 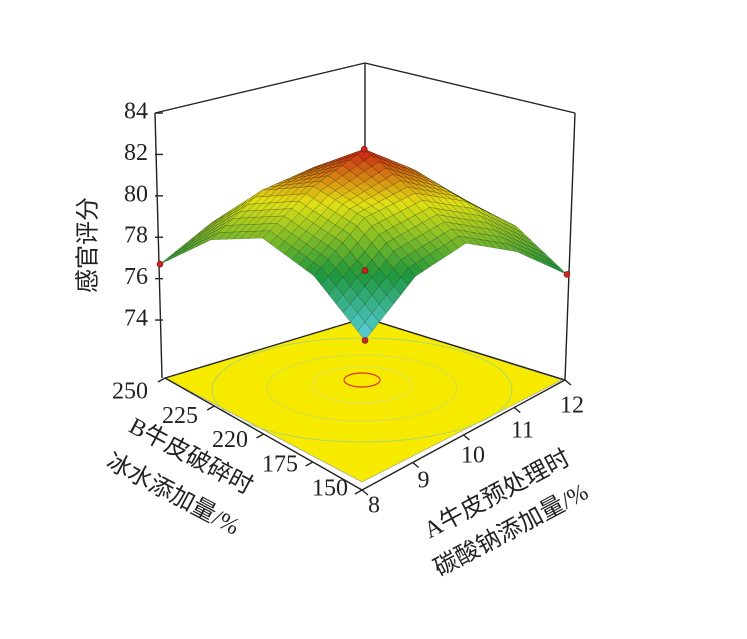 What do you see at coordinates (280, 464) in the screenshot?
I see `y-tick-label: 175` at bounding box center [280, 464].